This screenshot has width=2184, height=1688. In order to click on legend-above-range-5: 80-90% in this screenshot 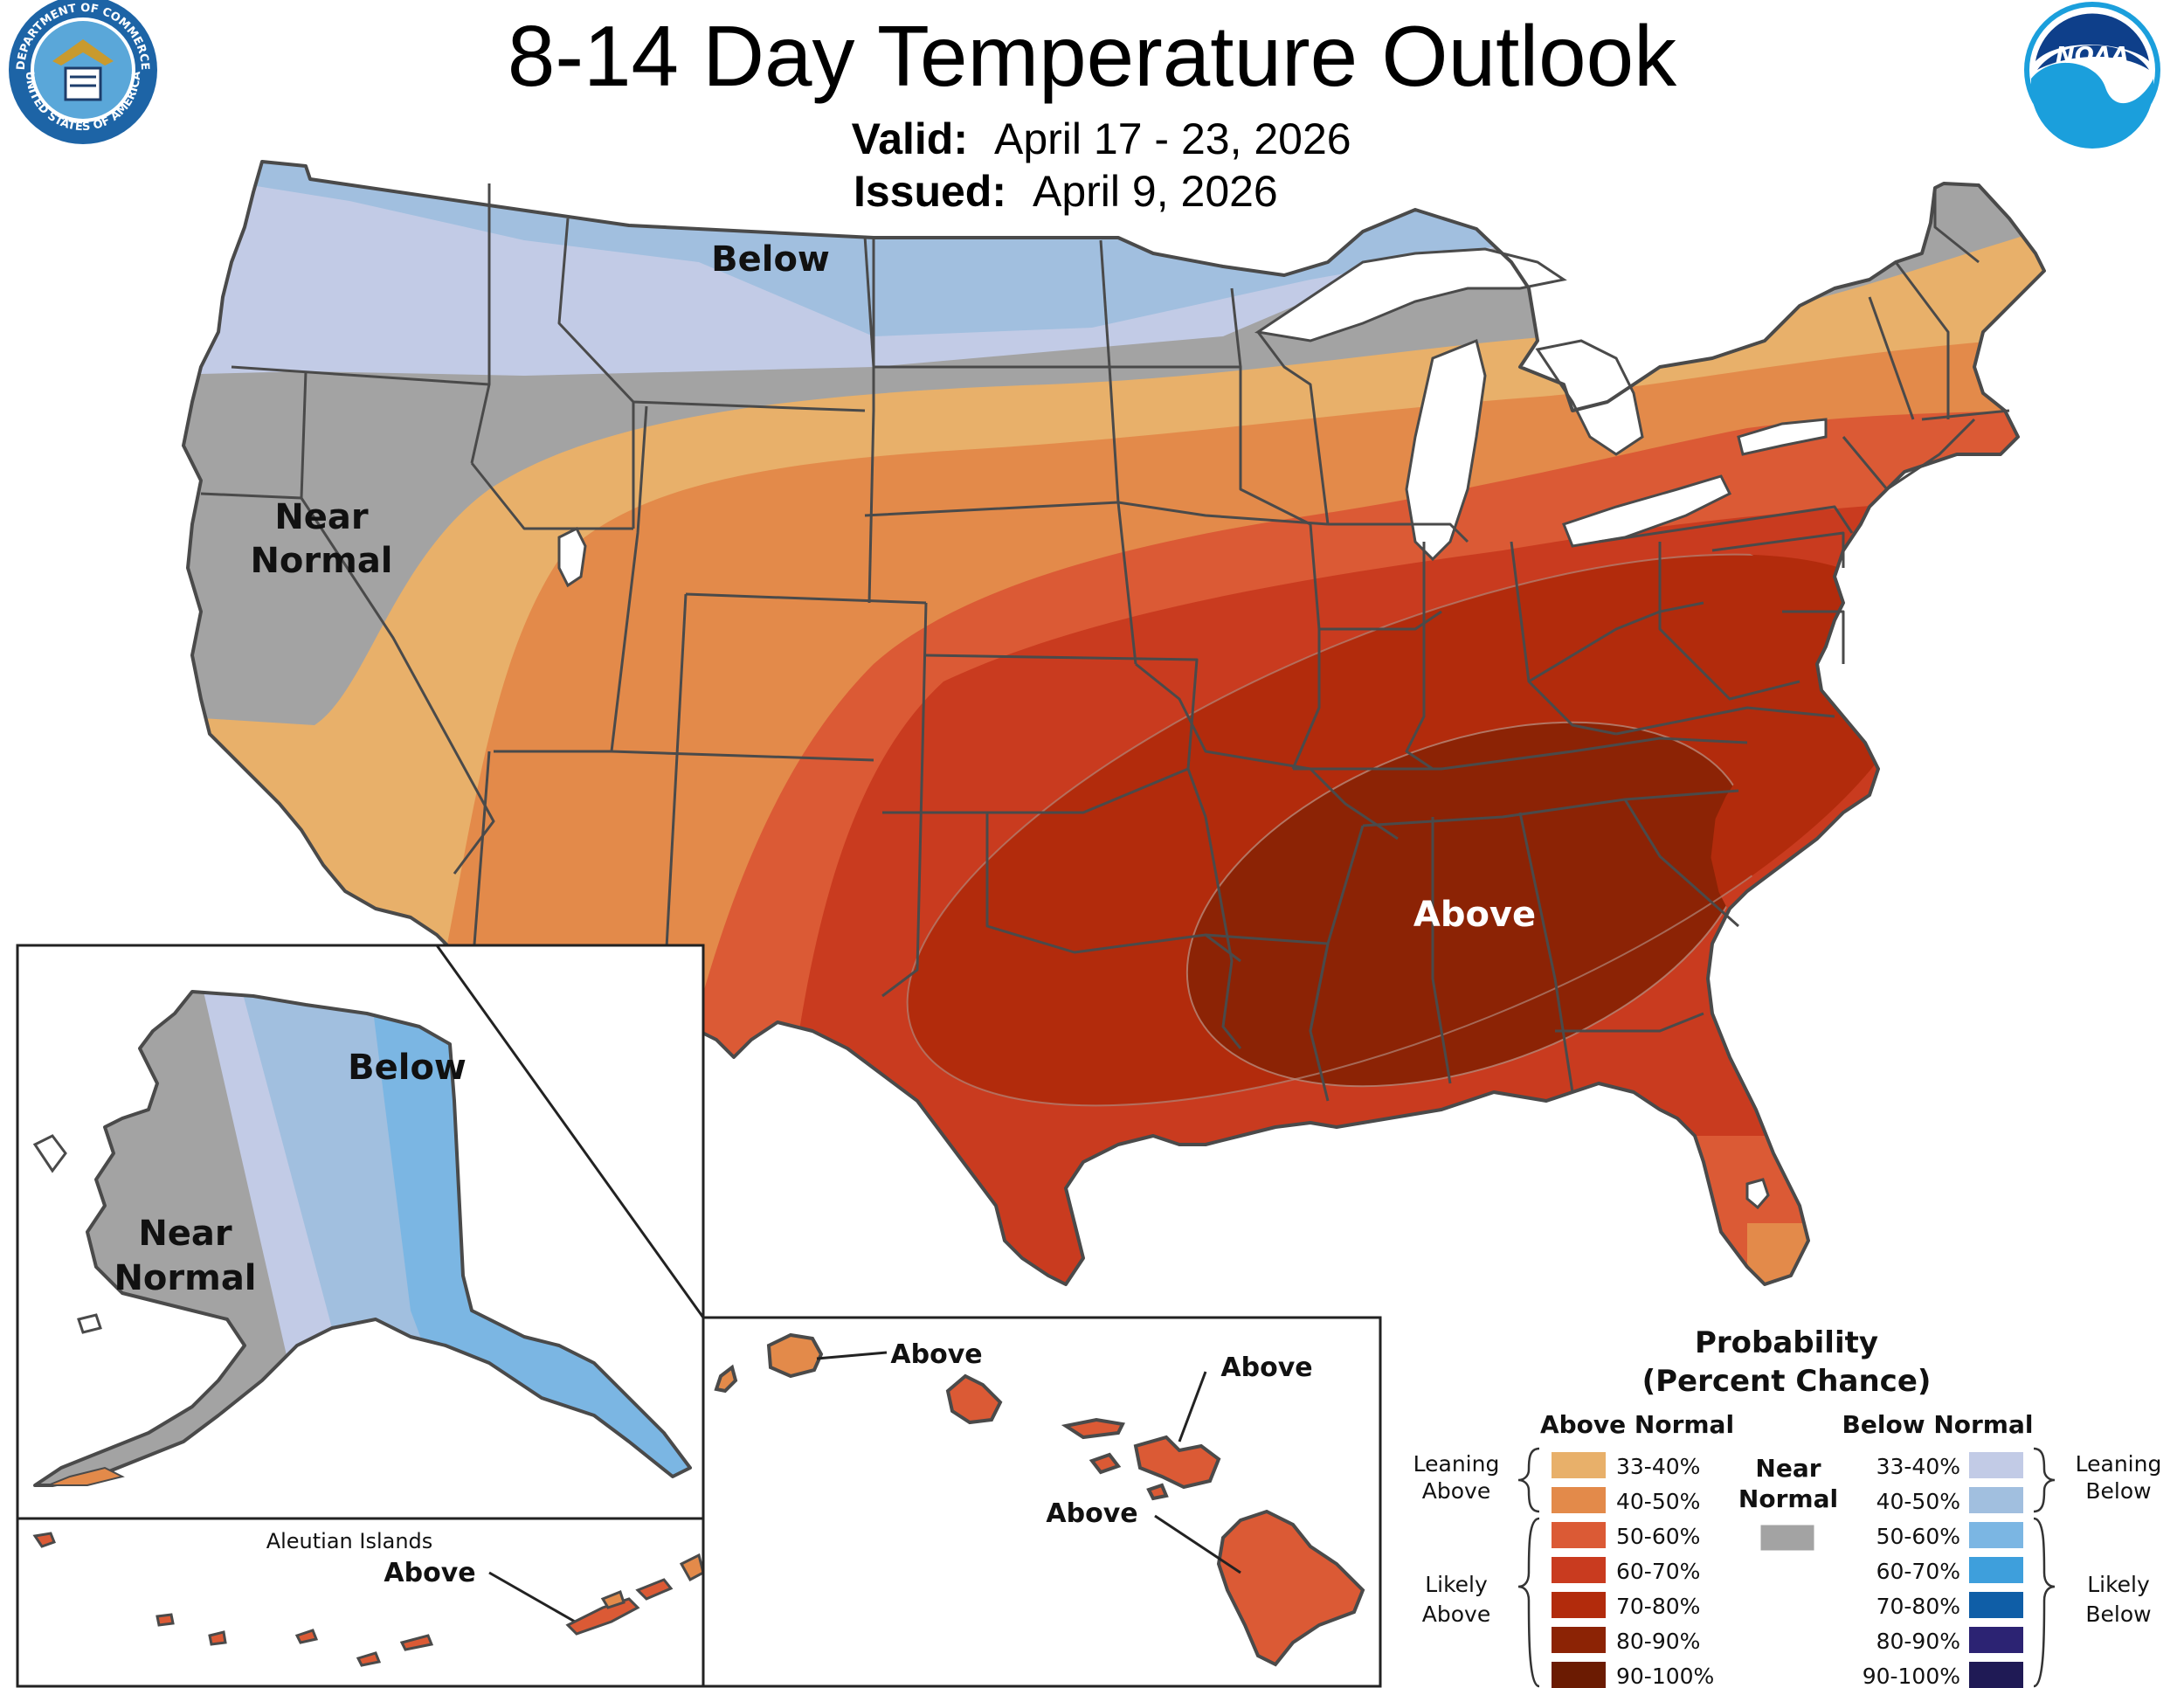, I will do `click(1658, 1641)`.